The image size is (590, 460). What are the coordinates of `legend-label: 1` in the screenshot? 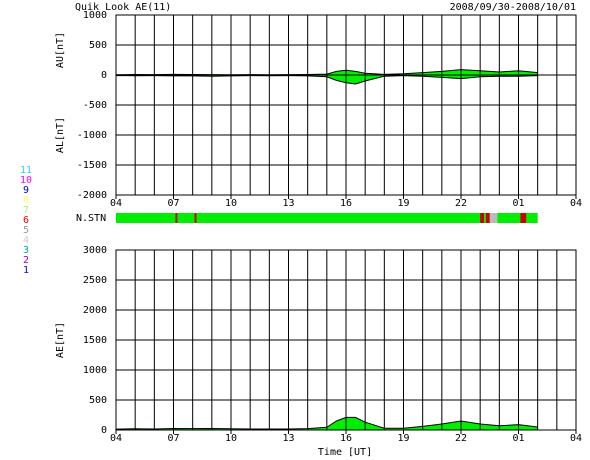 It's located at (26, 270).